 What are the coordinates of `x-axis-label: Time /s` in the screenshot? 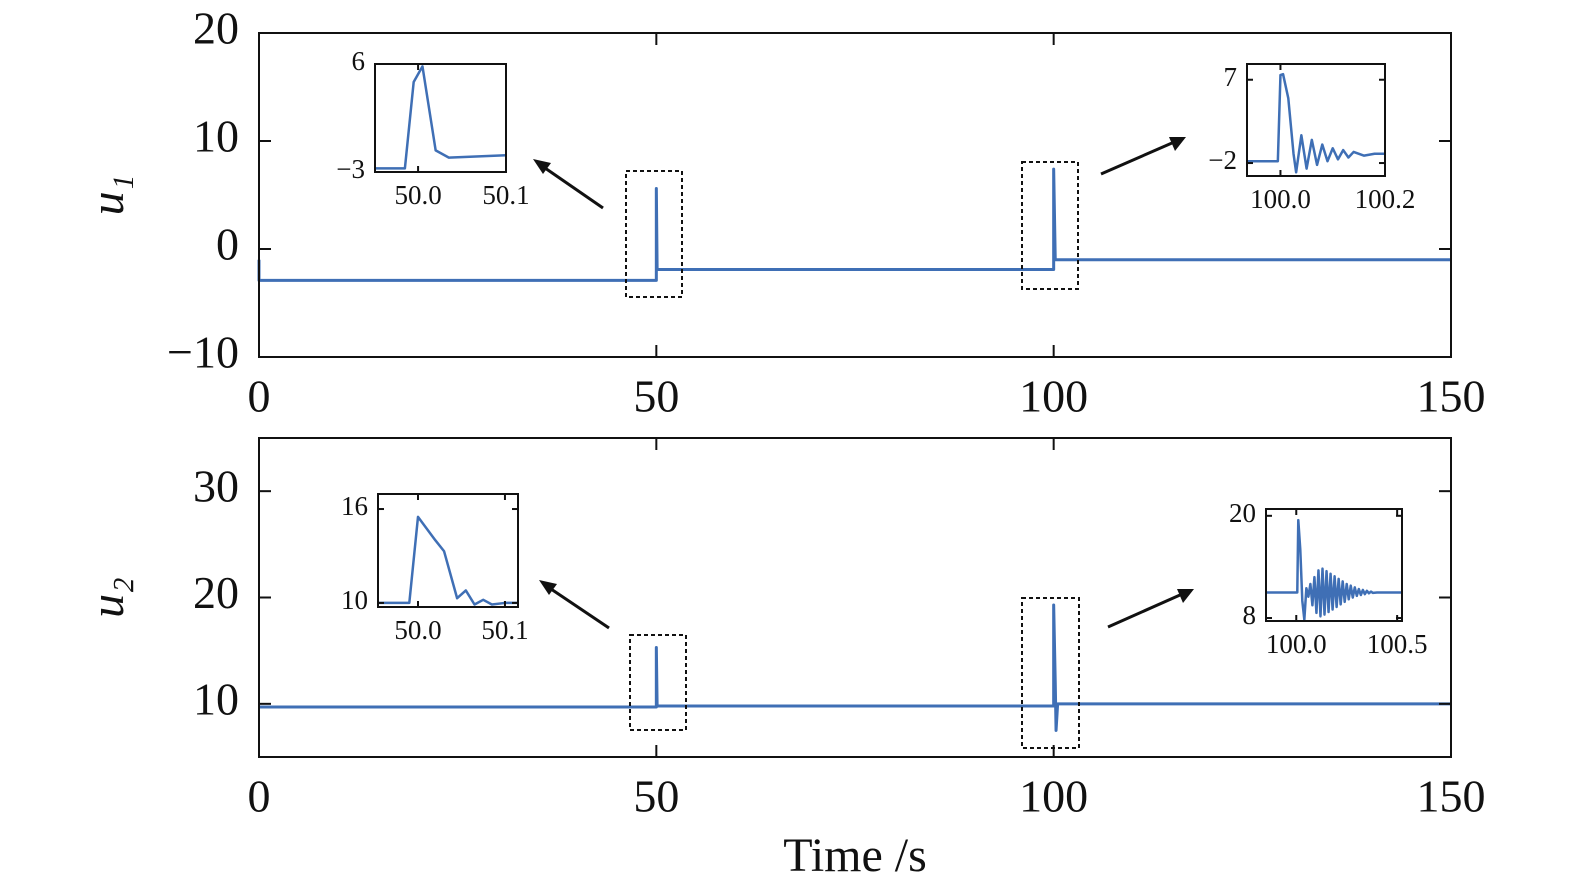 It's located at (855, 855).